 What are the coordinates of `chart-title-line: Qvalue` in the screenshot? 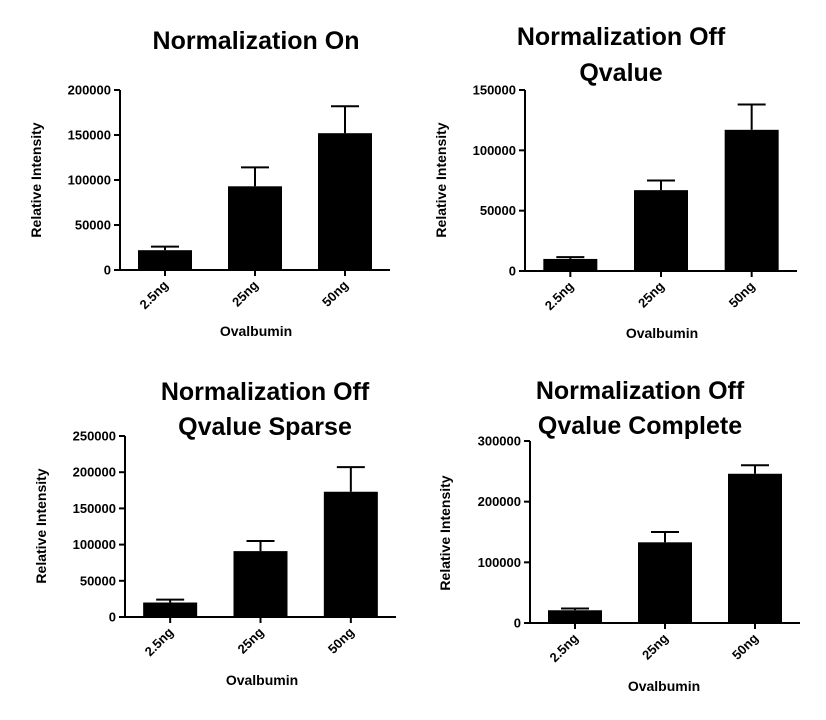 It's located at (620, 73).